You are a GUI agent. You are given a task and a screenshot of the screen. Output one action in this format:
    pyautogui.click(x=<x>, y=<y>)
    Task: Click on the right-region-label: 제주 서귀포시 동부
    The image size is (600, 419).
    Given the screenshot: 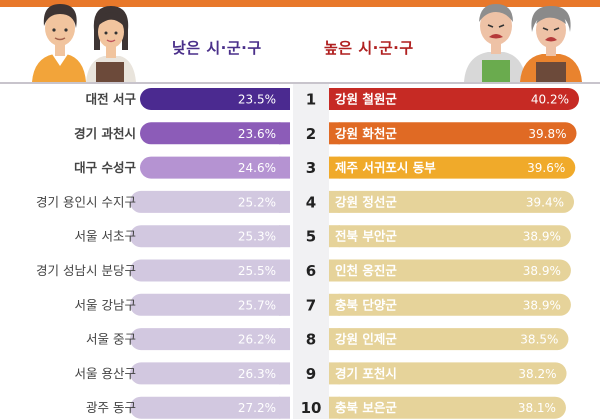 What is the action you would take?
    pyautogui.click(x=385, y=167)
    